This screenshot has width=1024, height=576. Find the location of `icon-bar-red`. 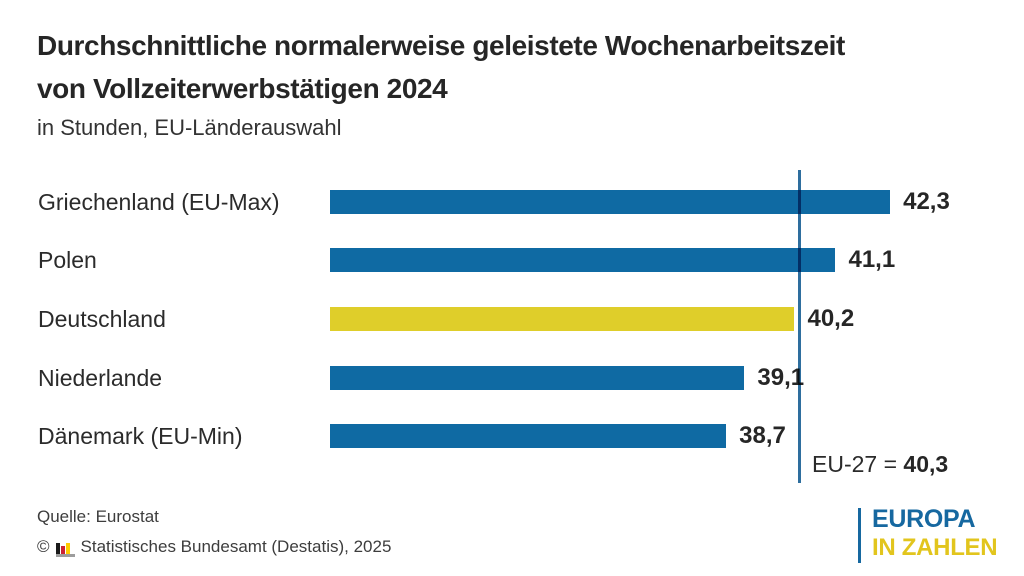

icon-bar-red is located at coordinates (62, 550).